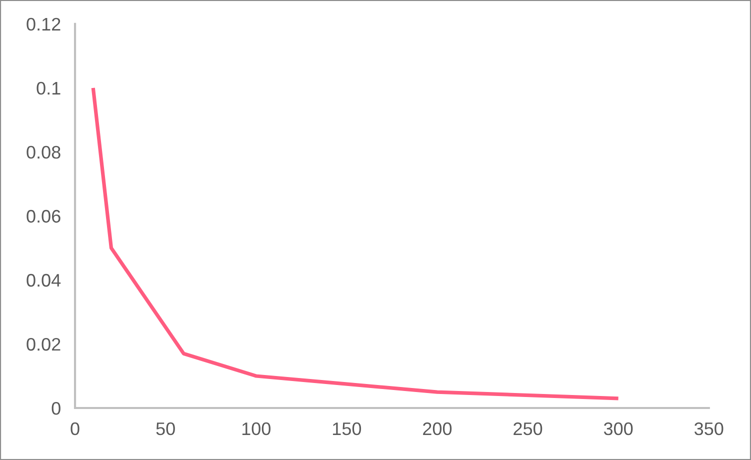  I want to click on x-tick-label: 100, so click(256, 429).